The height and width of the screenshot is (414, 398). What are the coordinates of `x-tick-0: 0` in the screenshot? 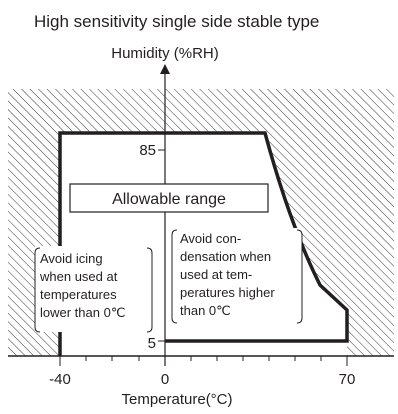 It's located at (165, 379).